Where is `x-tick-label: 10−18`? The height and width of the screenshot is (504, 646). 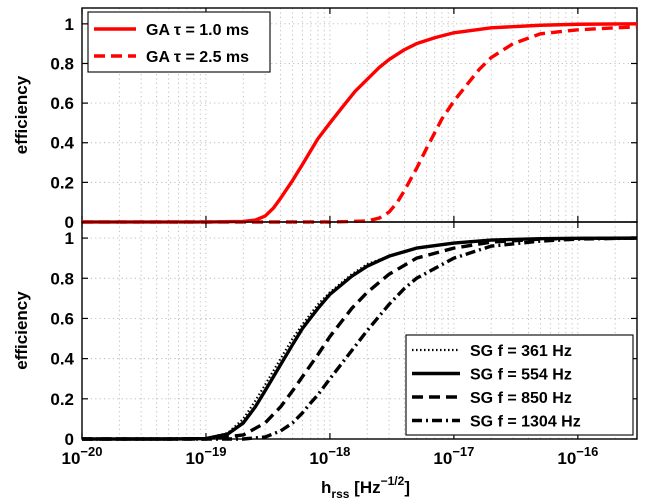
x-tick-label: 10−18 is located at coordinates (329, 456).